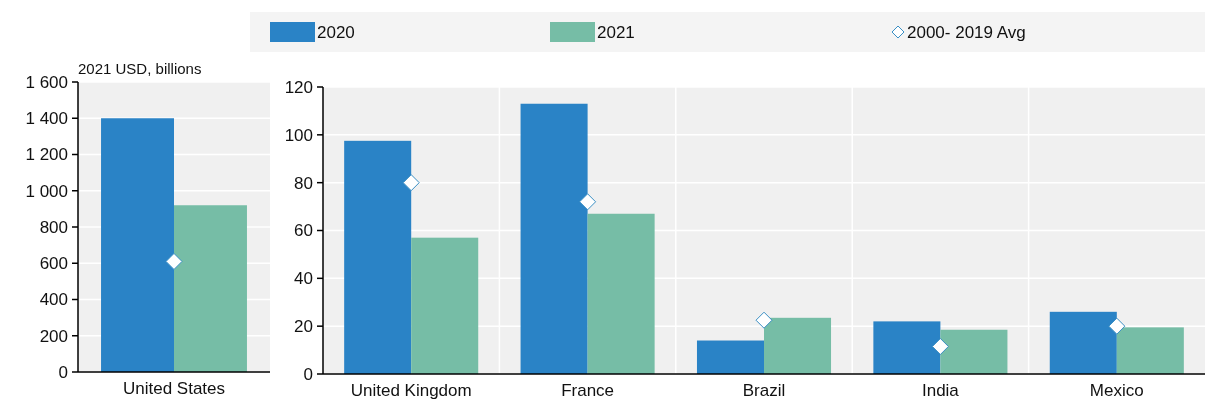 The height and width of the screenshot is (403, 1206). What do you see at coordinates (46, 82) in the screenshot?
I see `y-tick-label: 1 600` at bounding box center [46, 82].